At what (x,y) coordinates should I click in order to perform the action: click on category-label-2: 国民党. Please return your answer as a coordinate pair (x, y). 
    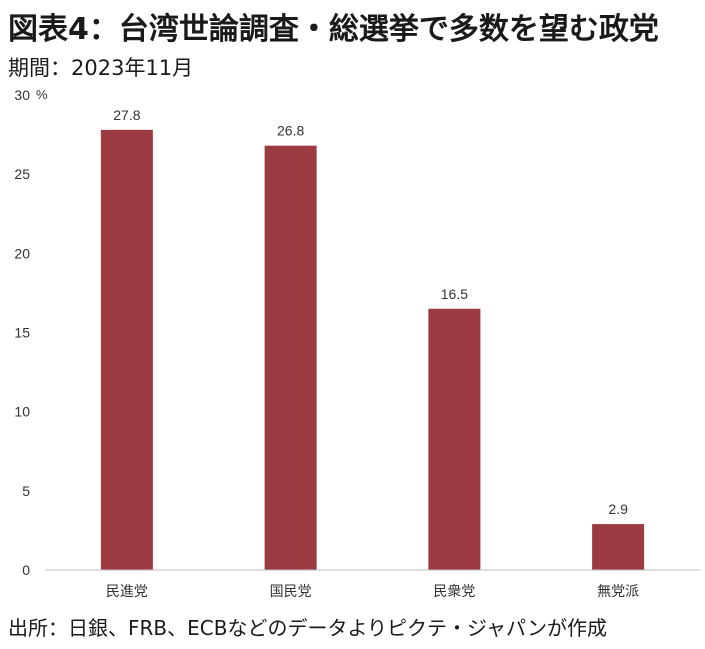
    Looking at the image, I should click on (291, 592).